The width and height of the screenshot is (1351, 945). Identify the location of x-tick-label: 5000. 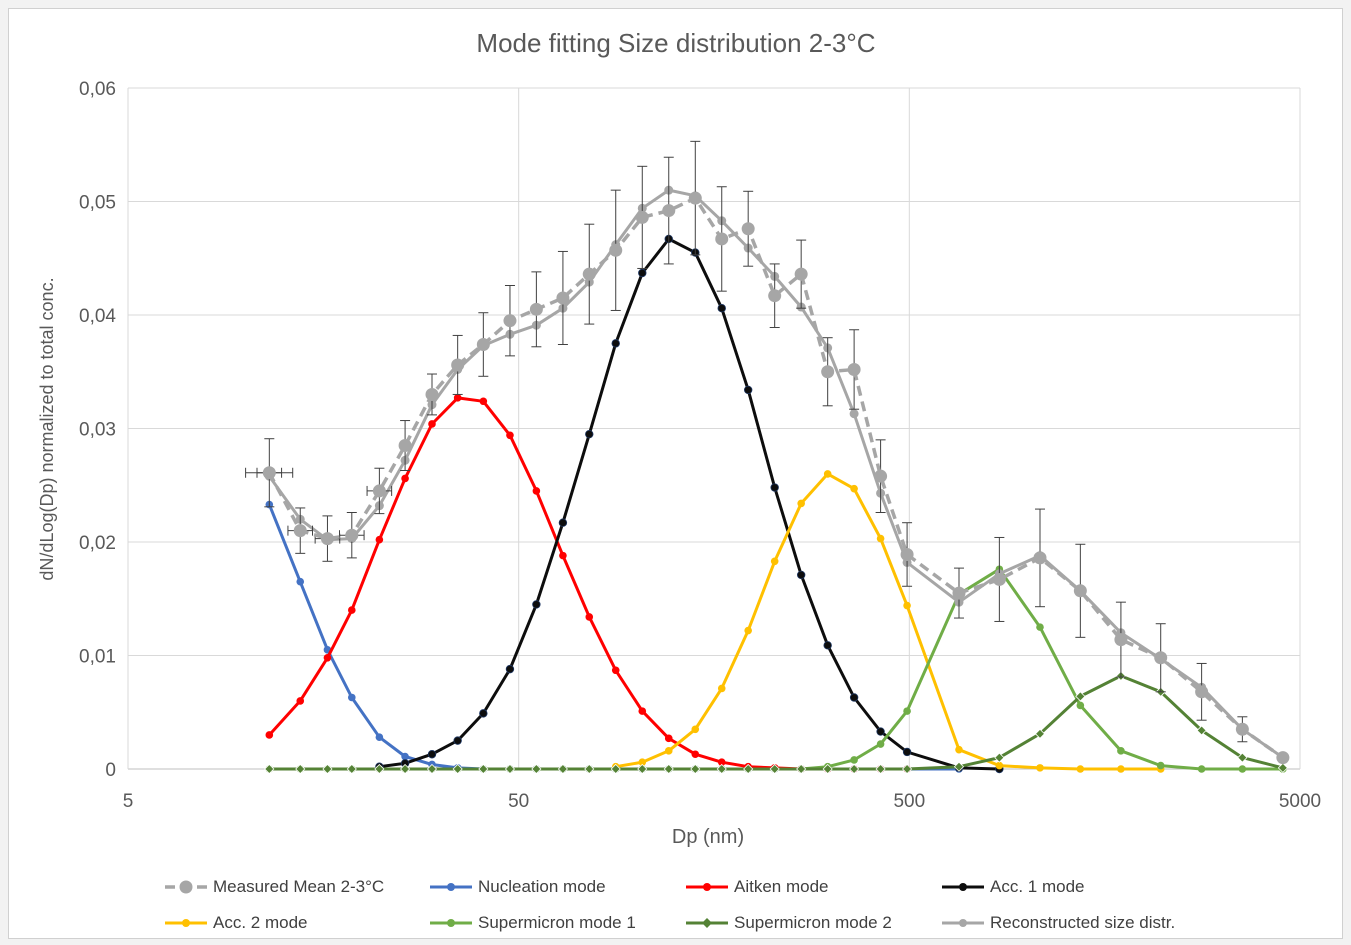
(1300, 801).